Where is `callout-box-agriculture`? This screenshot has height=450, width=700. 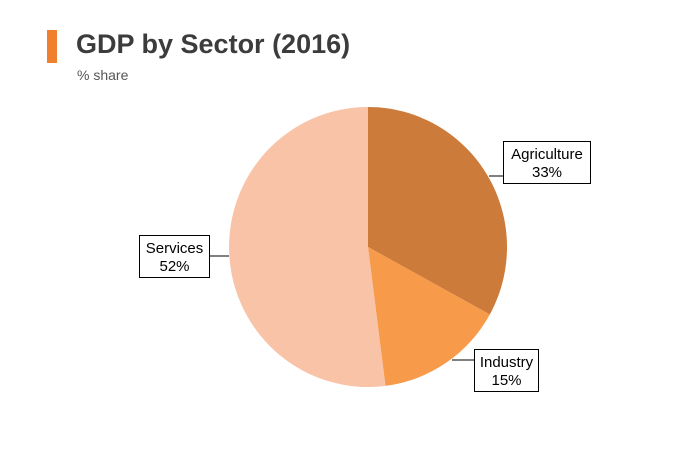
callout-box-agriculture is located at coordinates (547, 162).